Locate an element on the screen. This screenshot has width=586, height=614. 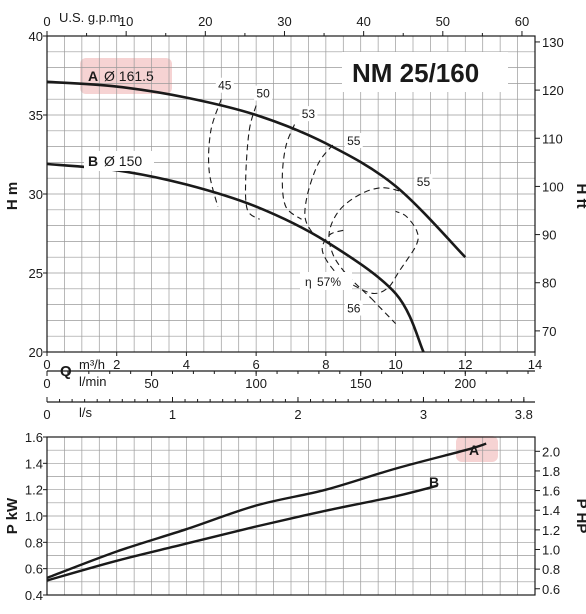
head-left-tick-label: 40 is located at coordinates (36, 36).